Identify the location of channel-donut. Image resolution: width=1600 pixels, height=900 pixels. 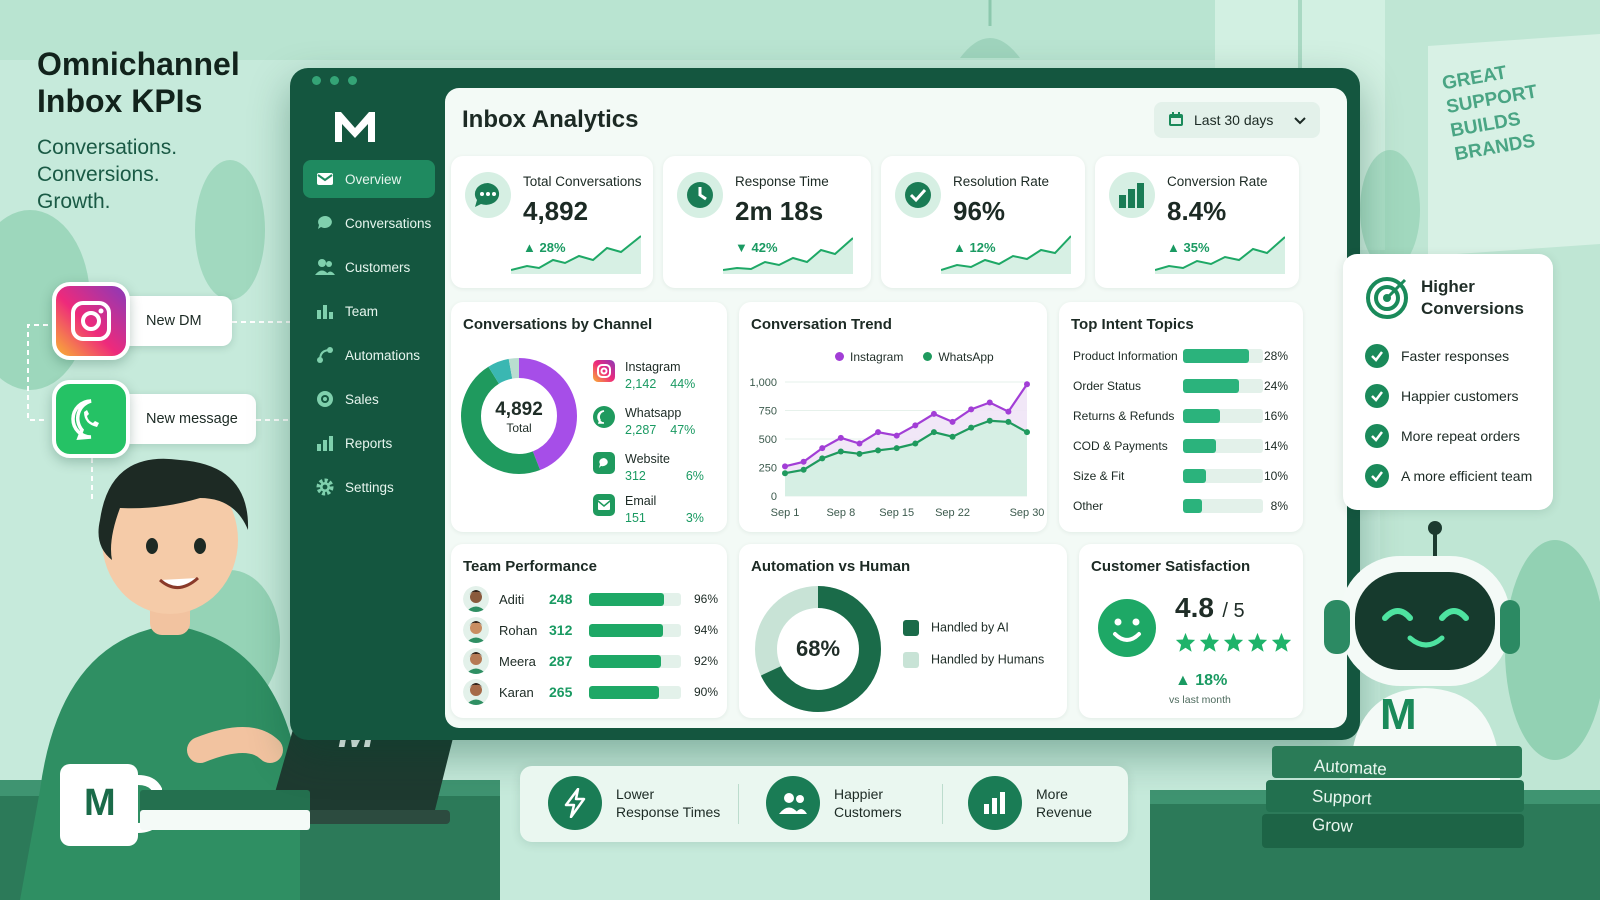
(519, 416).